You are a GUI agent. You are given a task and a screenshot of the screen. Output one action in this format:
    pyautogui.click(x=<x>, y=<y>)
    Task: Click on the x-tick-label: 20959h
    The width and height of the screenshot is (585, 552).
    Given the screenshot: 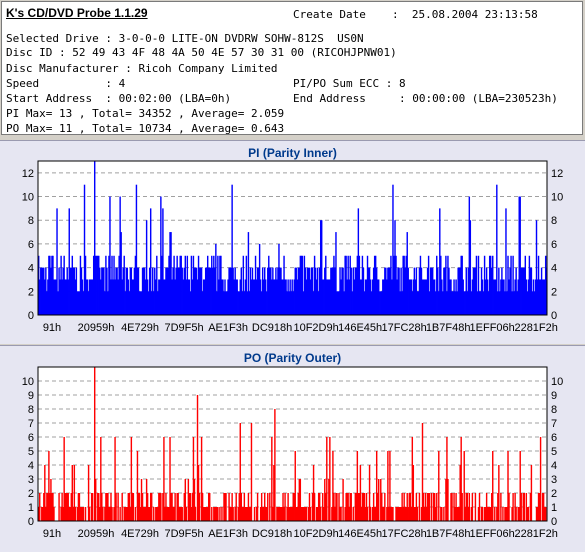 What is the action you would take?
    pyautogui.click(x=96, y=328)
    